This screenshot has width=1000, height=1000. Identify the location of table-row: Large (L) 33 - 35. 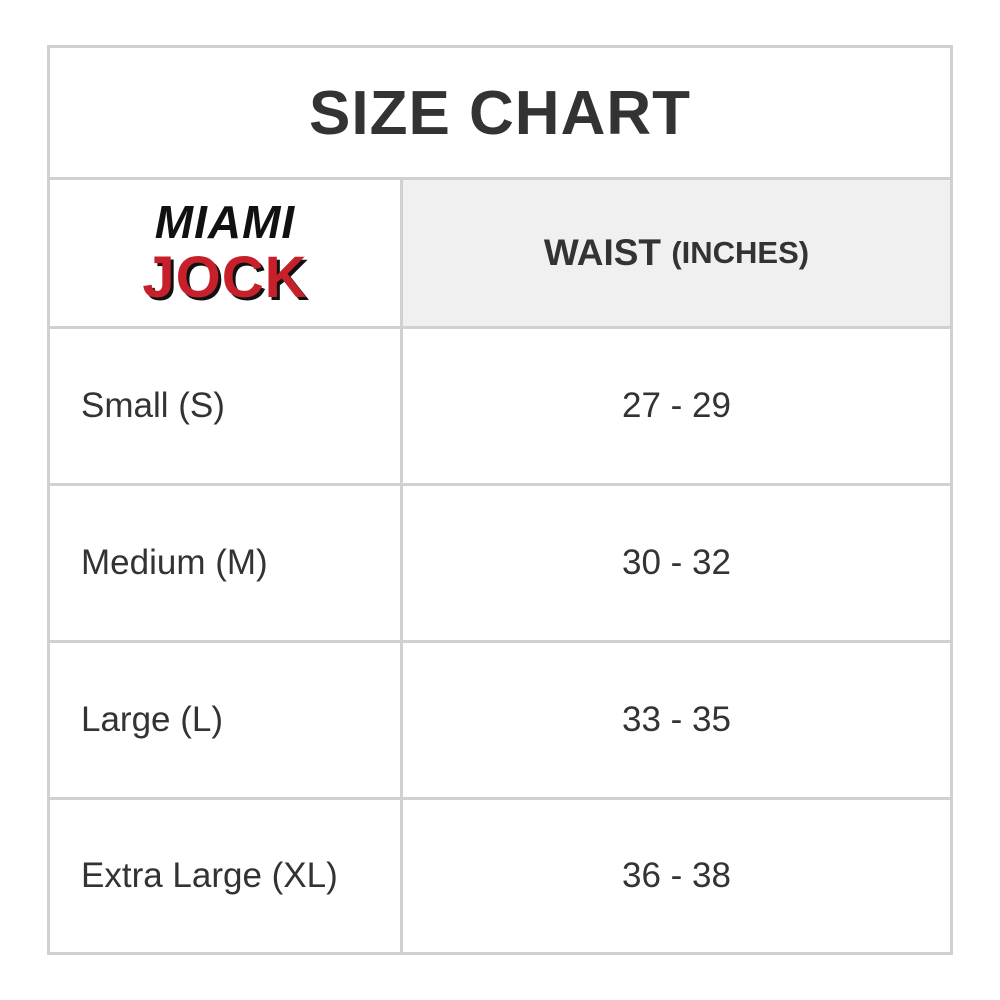
(500, 718).